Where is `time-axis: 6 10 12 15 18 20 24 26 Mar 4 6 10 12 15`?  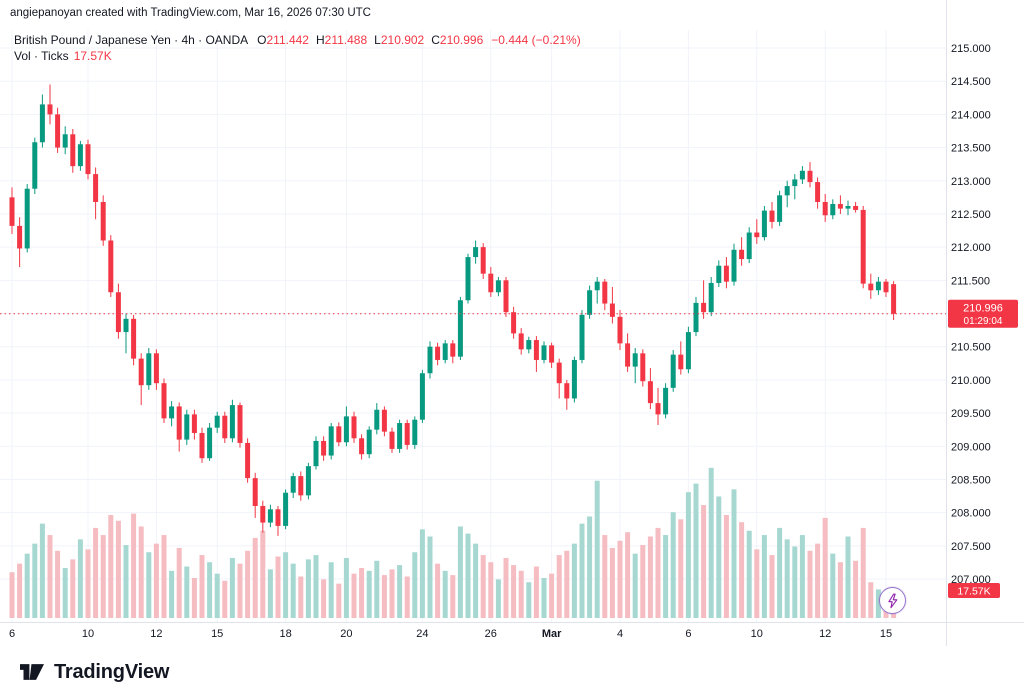 time-axis: 6 10 12 15 18 20 24 26 Mar 4 6 10 12 15 is located at coordinates (450, 634).